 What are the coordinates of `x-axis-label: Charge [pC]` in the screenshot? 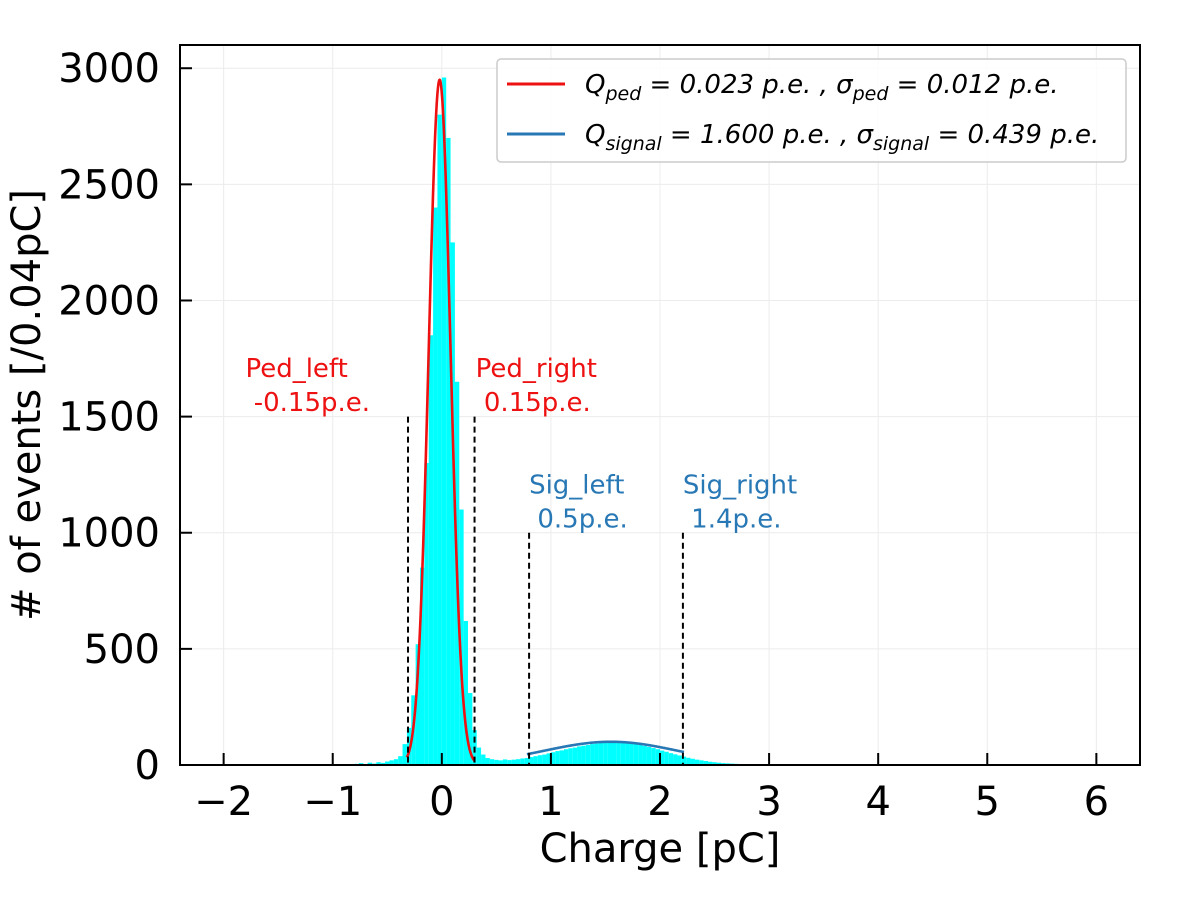 It's located at (660, 849).